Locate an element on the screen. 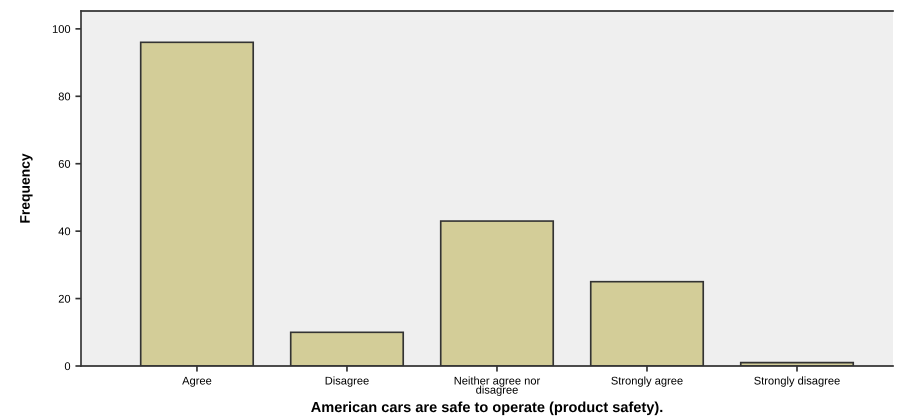 Image resolution: width=903 pixels, height=419 pixels. y-tick-label: 40 is located at coordinates (64, 231).